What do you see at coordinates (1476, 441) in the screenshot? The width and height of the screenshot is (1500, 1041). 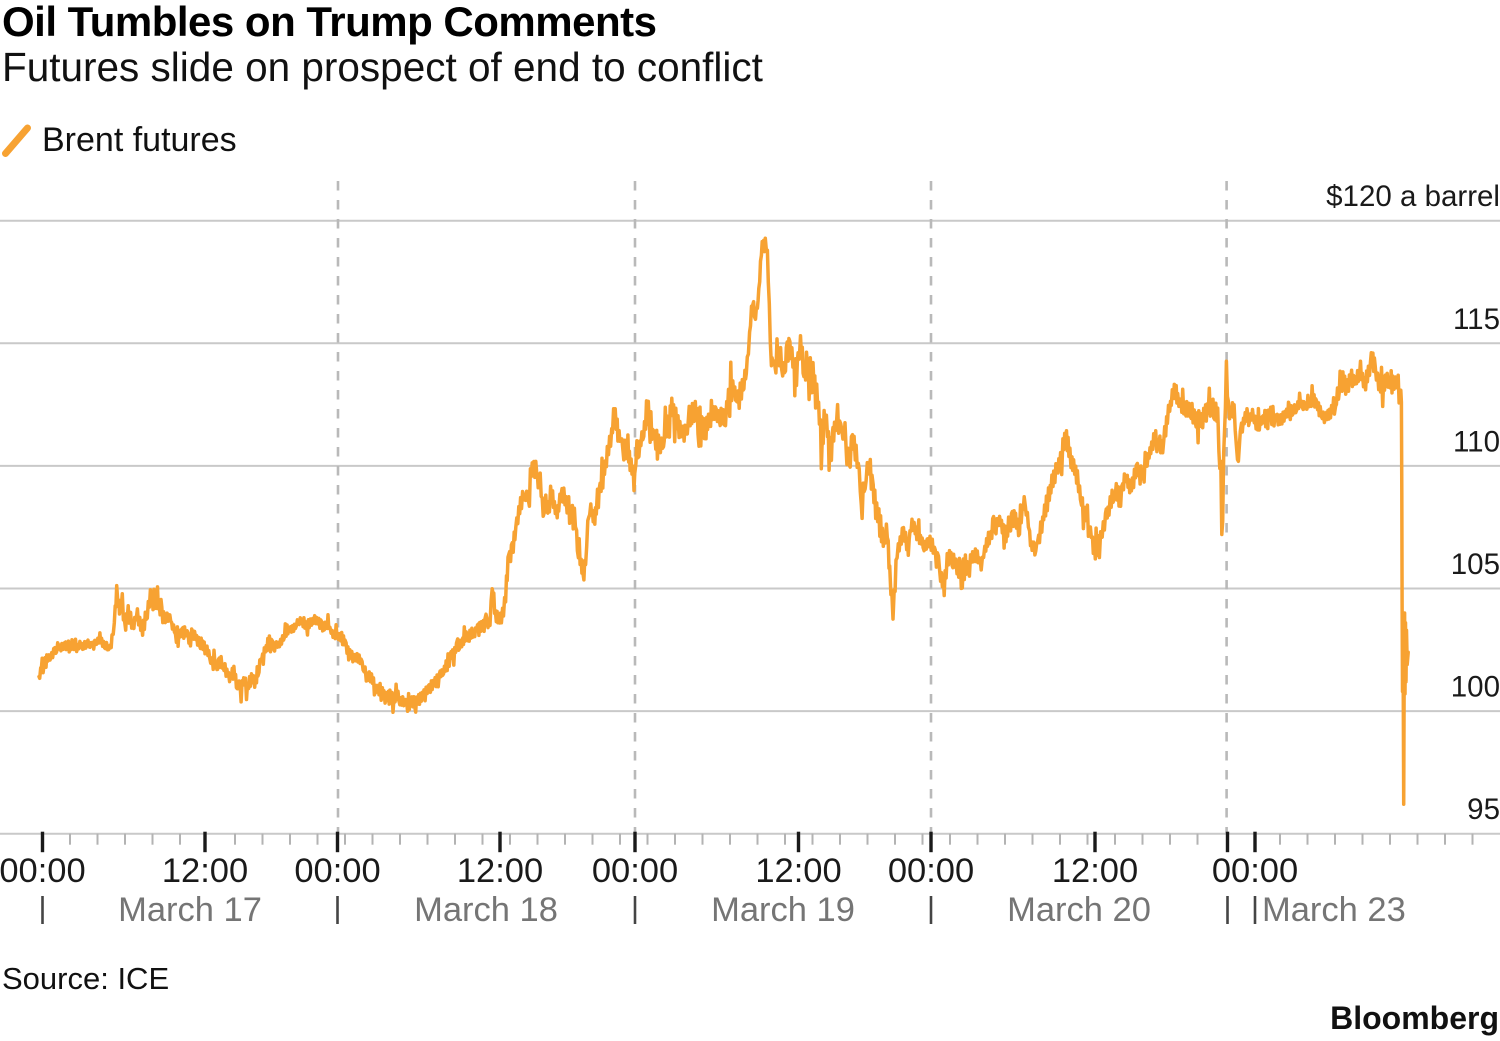 I see `svg-text: 110` at bounding box center [1476, 441].